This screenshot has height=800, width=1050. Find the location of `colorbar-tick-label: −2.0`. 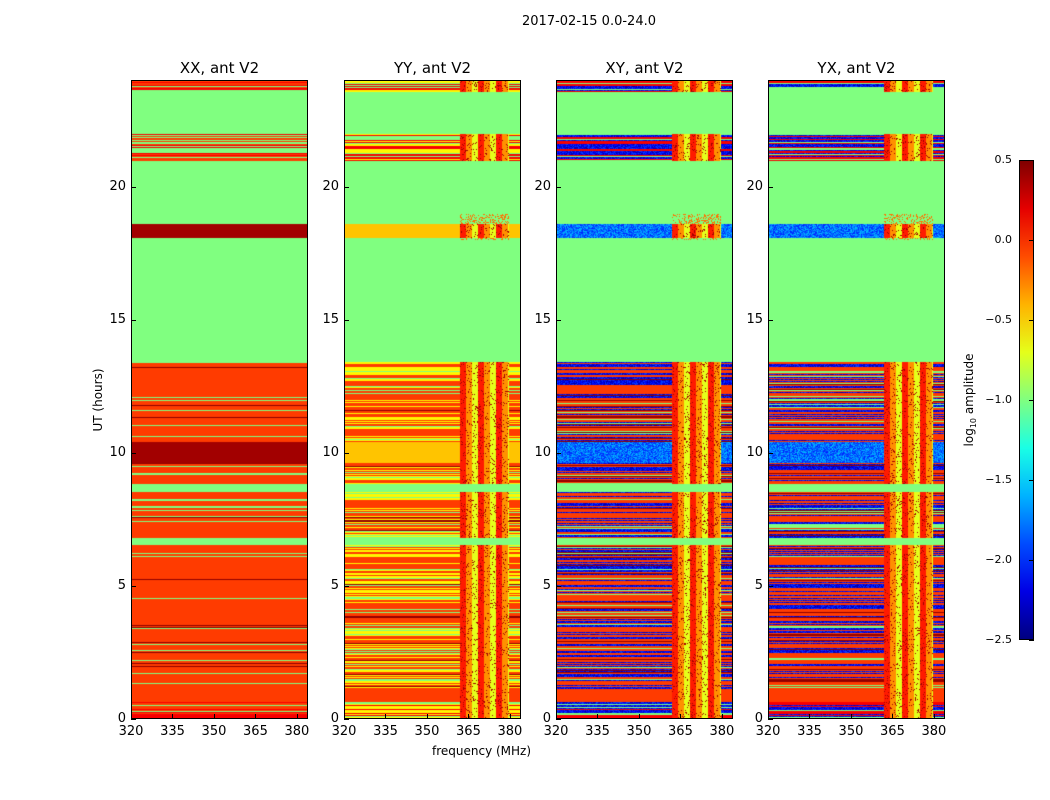

colorbar-tick-label: −2.0 is located at coordinates (998, 559).